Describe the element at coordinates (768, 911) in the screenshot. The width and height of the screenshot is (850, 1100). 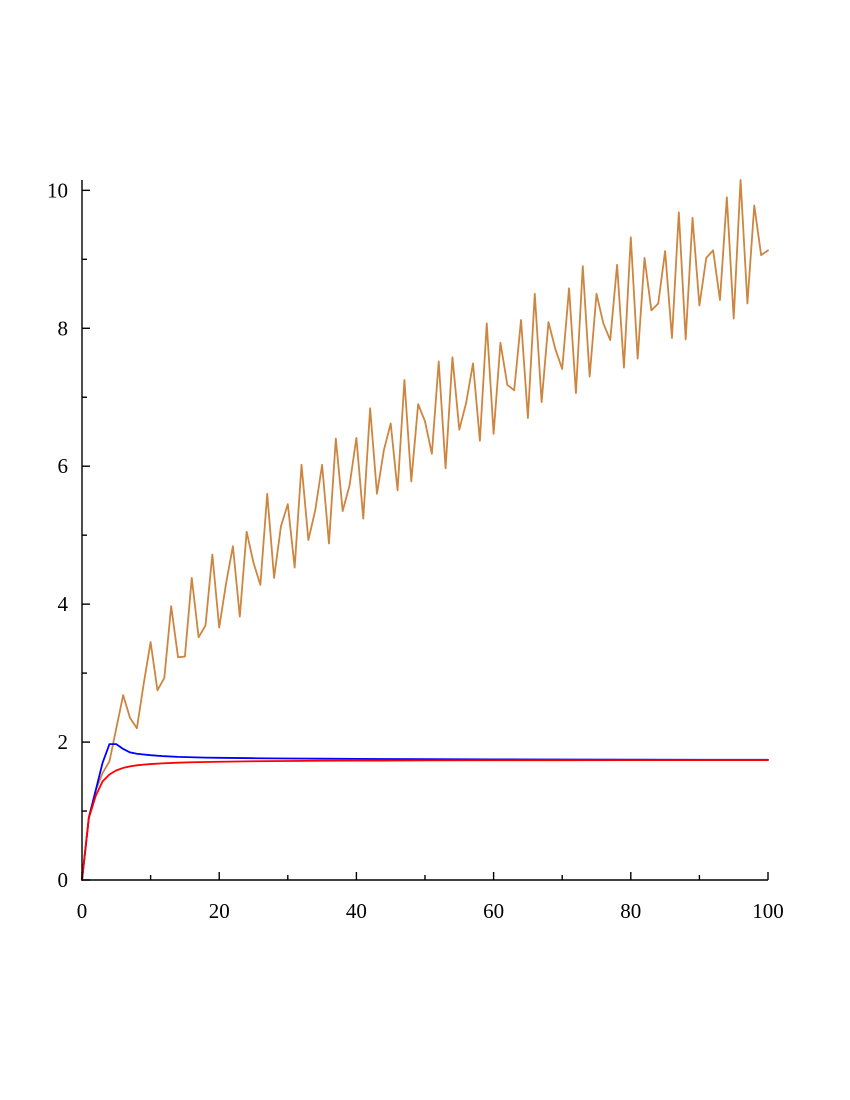
I see `x-tick-label: 100` at that location.